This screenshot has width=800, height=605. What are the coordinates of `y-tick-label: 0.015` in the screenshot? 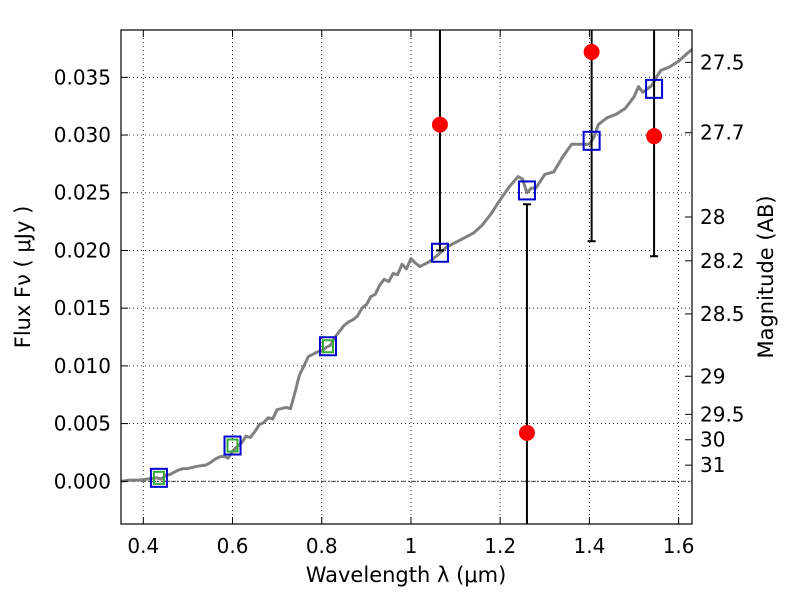 It's located at (82, 308).